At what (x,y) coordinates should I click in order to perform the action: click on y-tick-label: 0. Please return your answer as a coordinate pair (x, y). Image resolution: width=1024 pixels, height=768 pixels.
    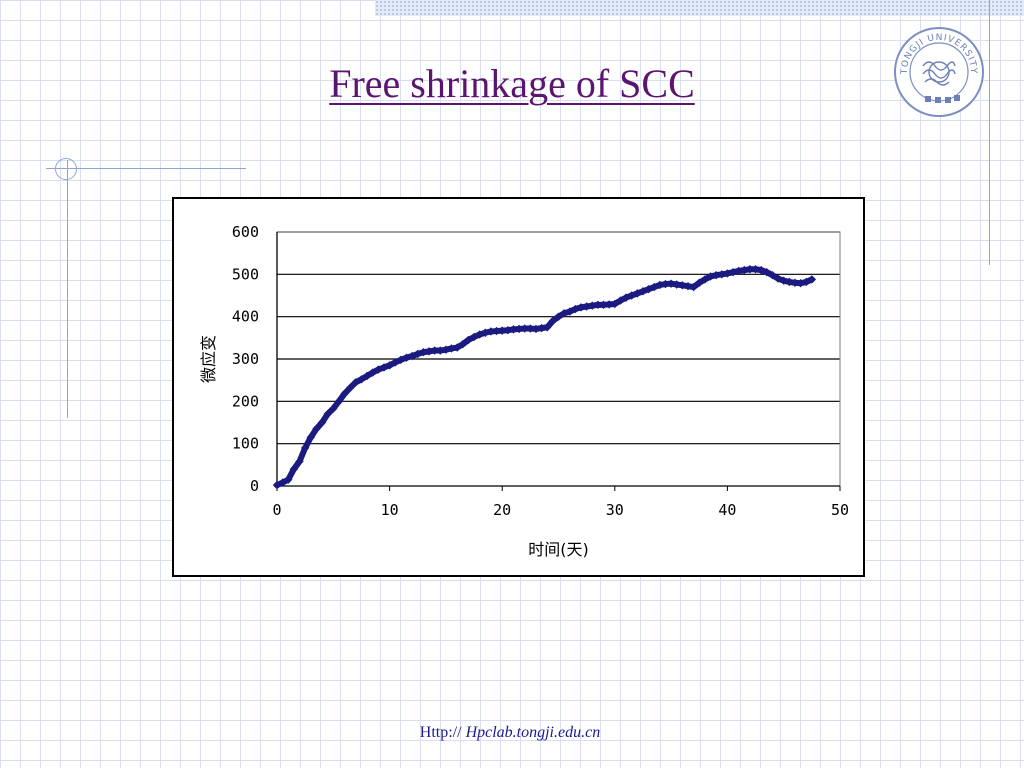
    Looking at the image, I should click on (254, 486).